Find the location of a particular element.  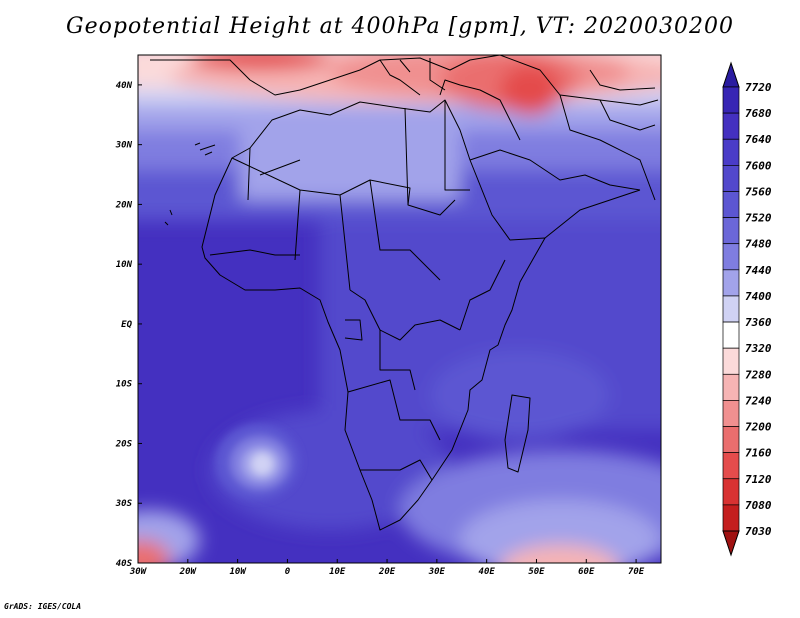

lat-tick-label: 40S is located at coordinates (124, 564).